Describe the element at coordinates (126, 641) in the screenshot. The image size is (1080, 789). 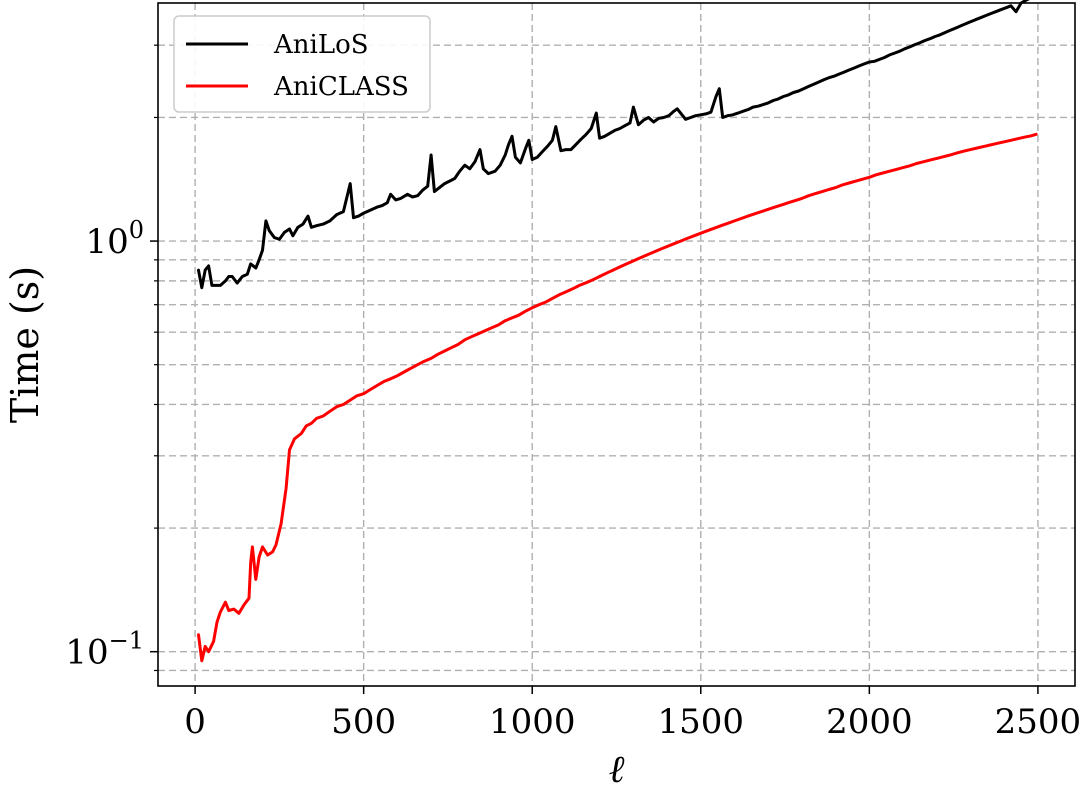
I see `y-tick-label-exponent: −1` at that location.